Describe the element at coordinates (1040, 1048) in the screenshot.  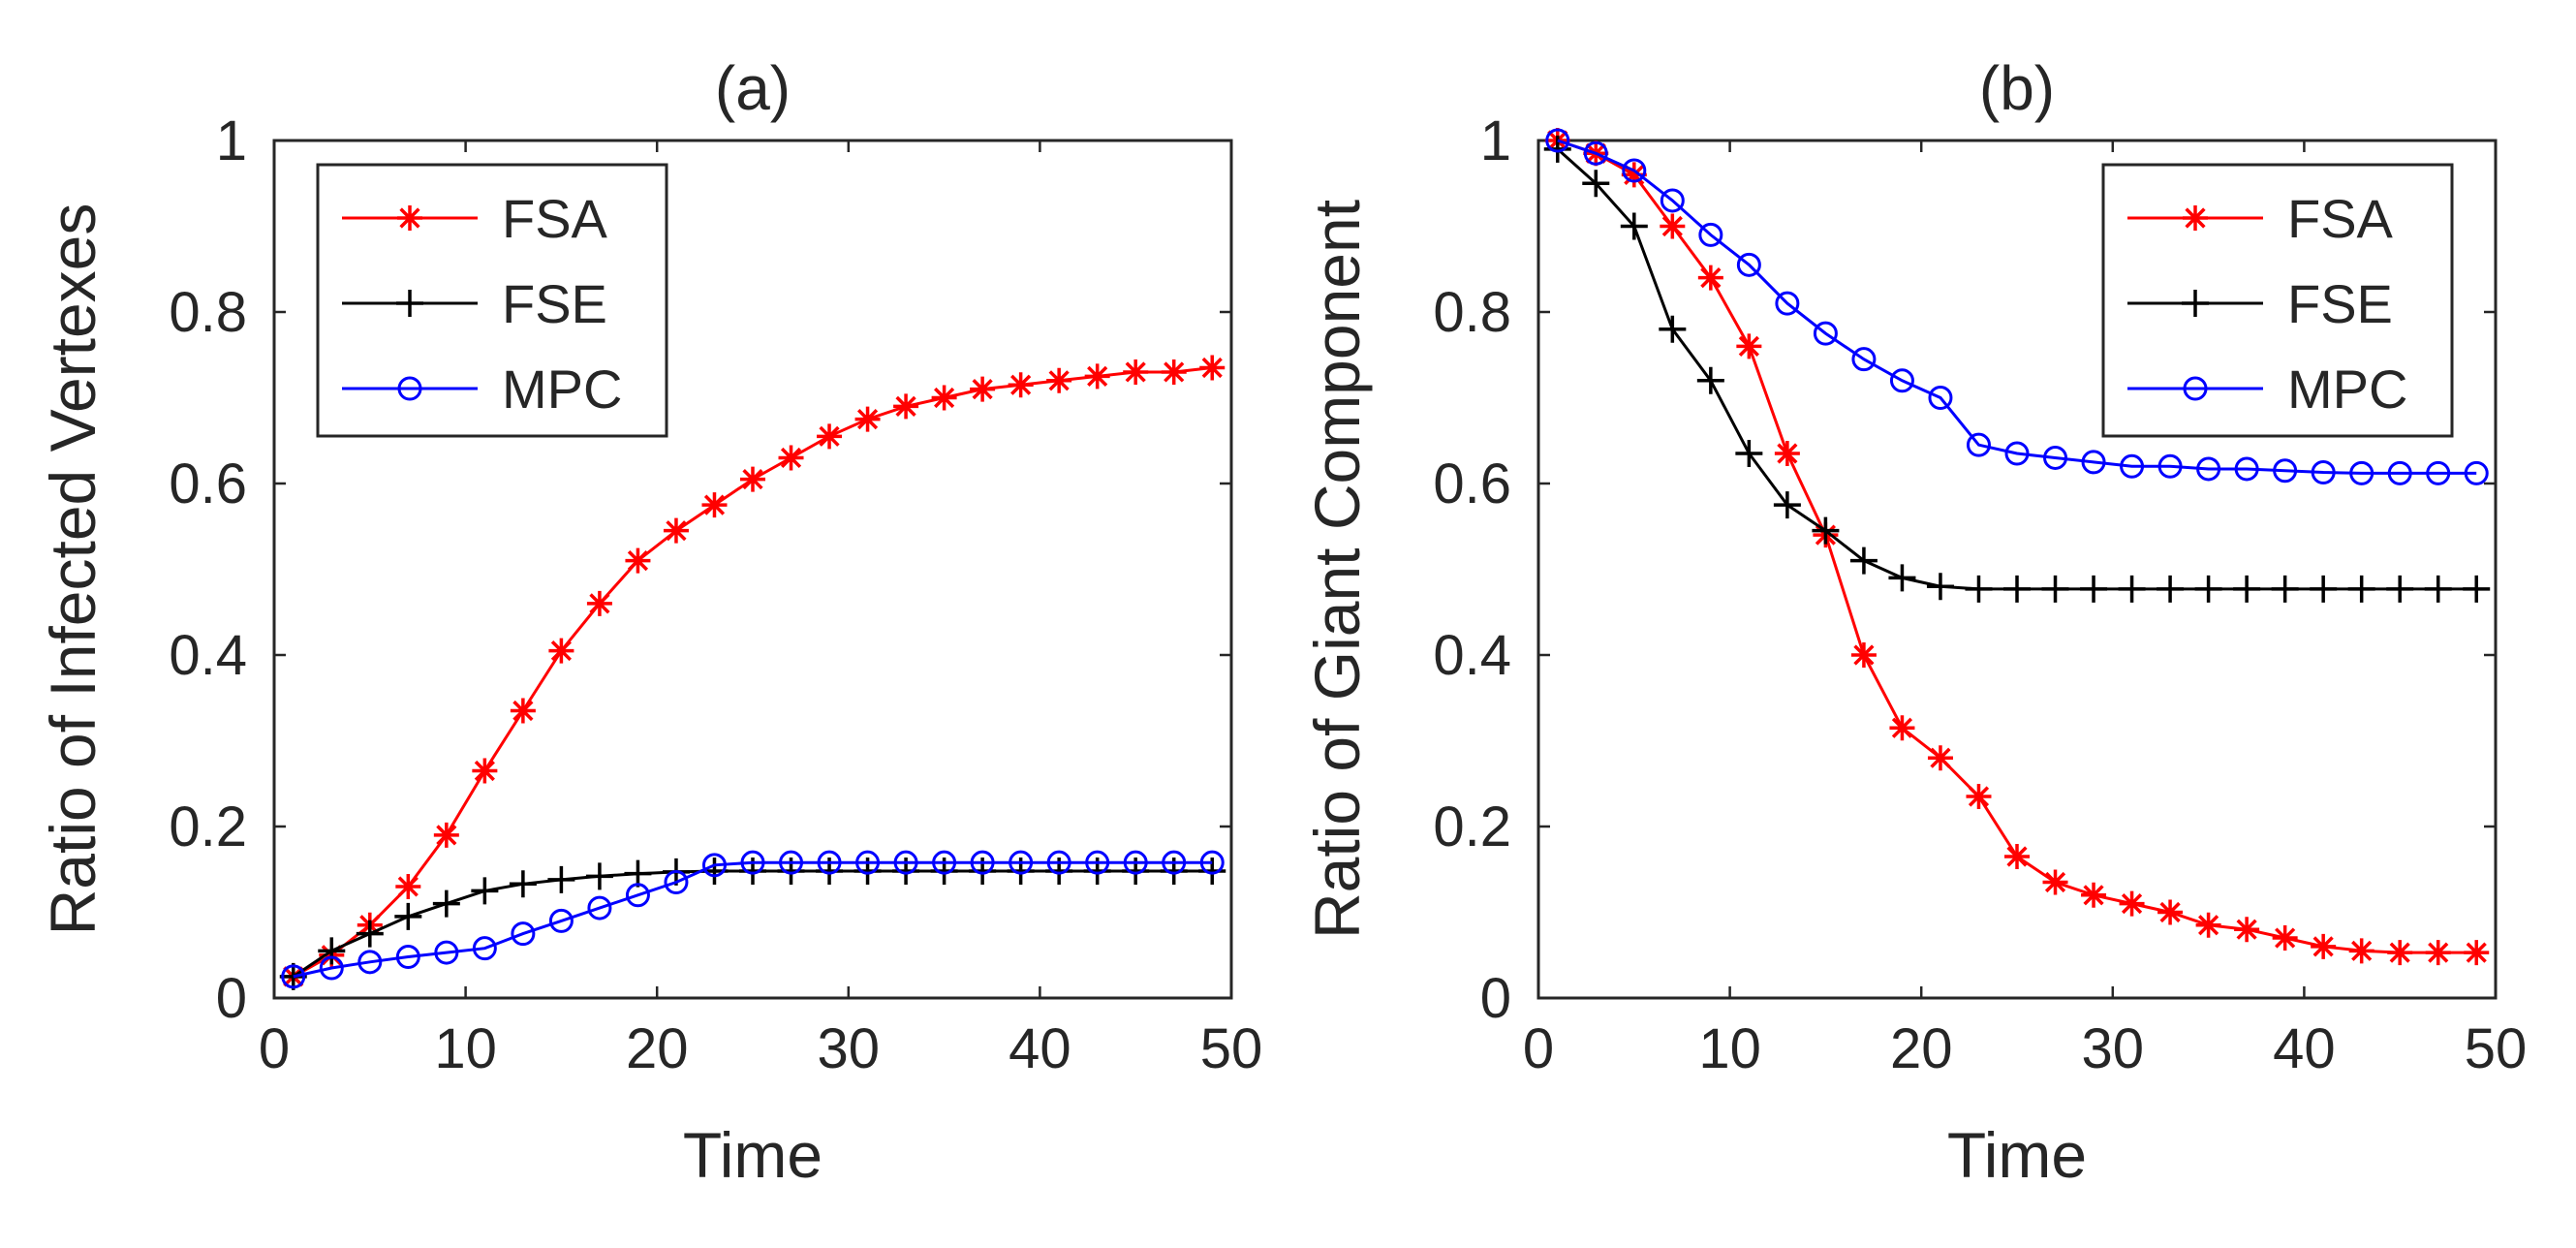
I see `panel-a-x-tick-label: 40` at that location.